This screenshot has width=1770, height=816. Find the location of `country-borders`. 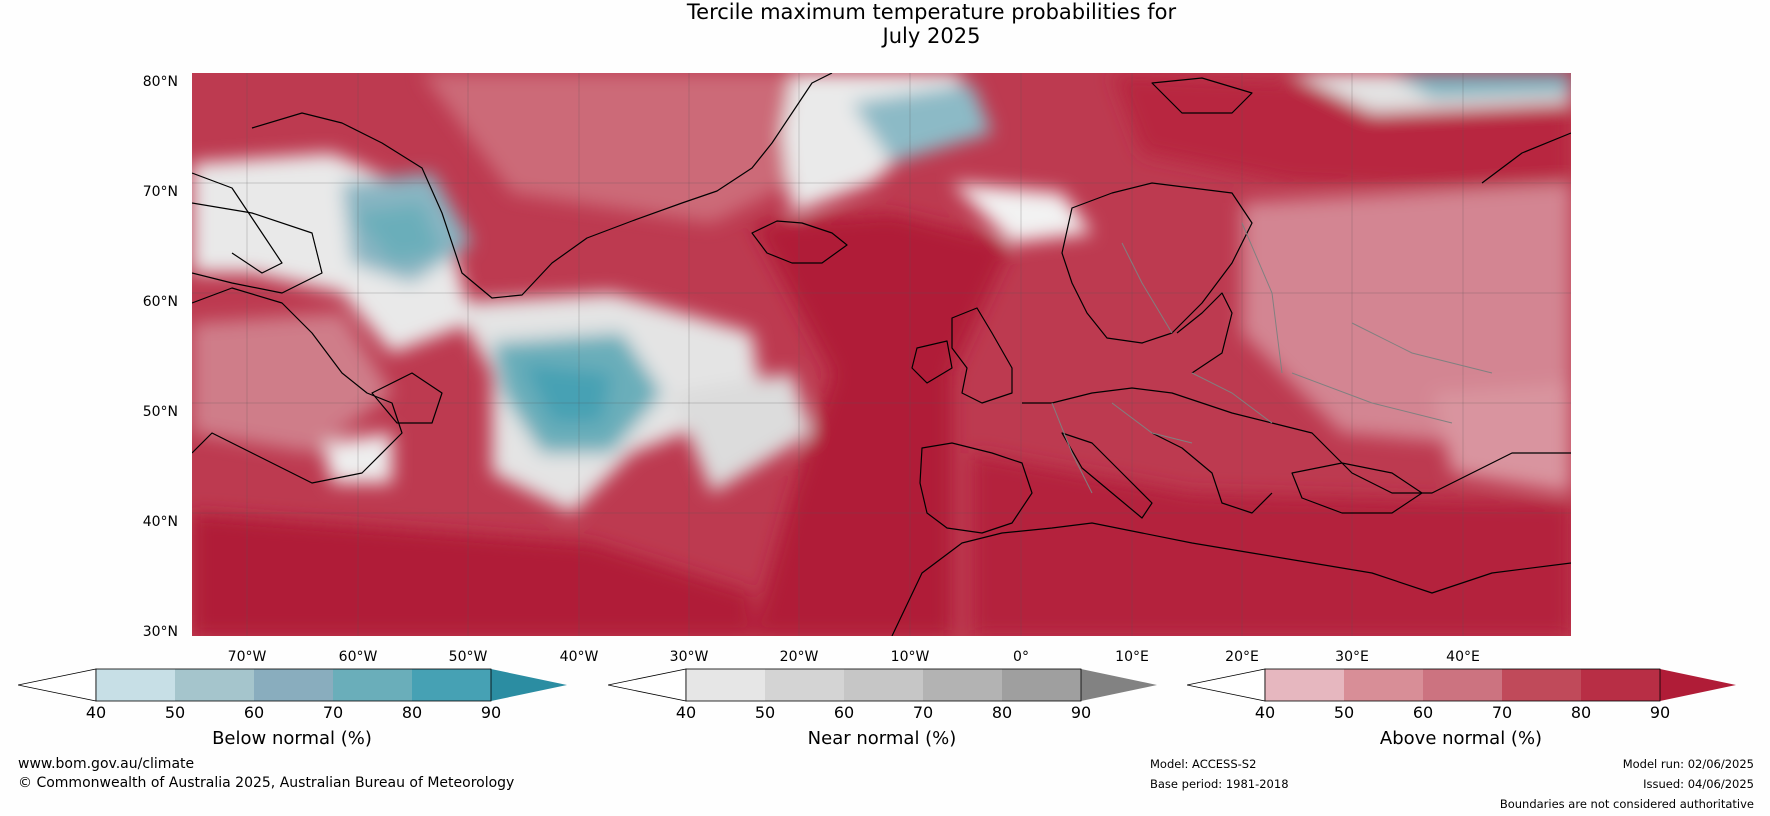

country-borders is located at coordinates (1272, 358).